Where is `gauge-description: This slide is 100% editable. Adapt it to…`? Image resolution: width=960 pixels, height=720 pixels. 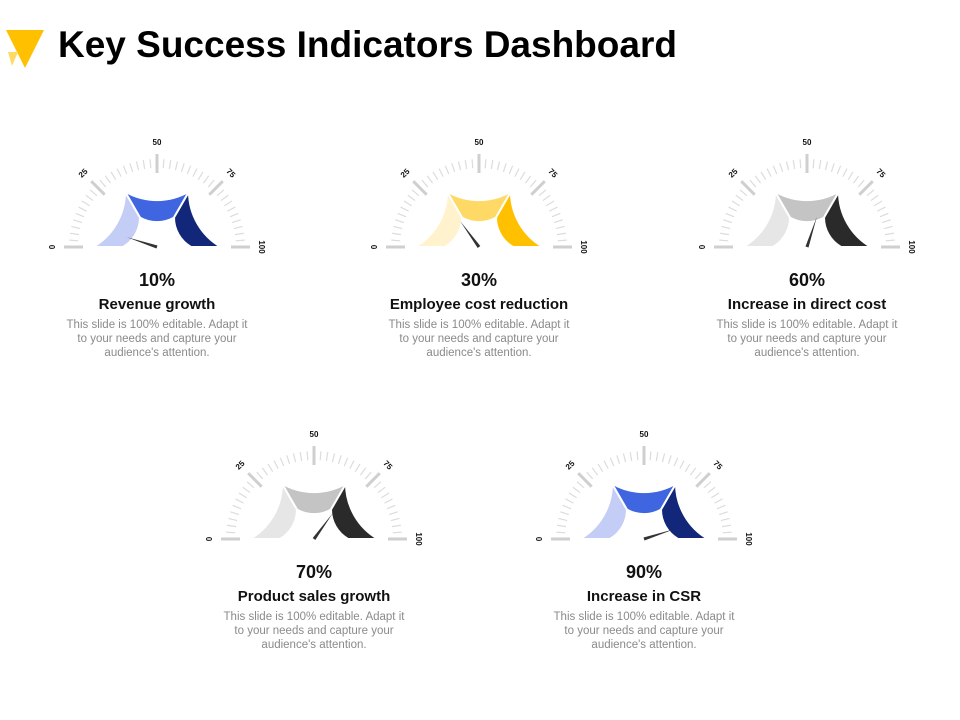
gauge-description: This slide is 100% editable. Adapt it to… is located at coordinates (644, 631).